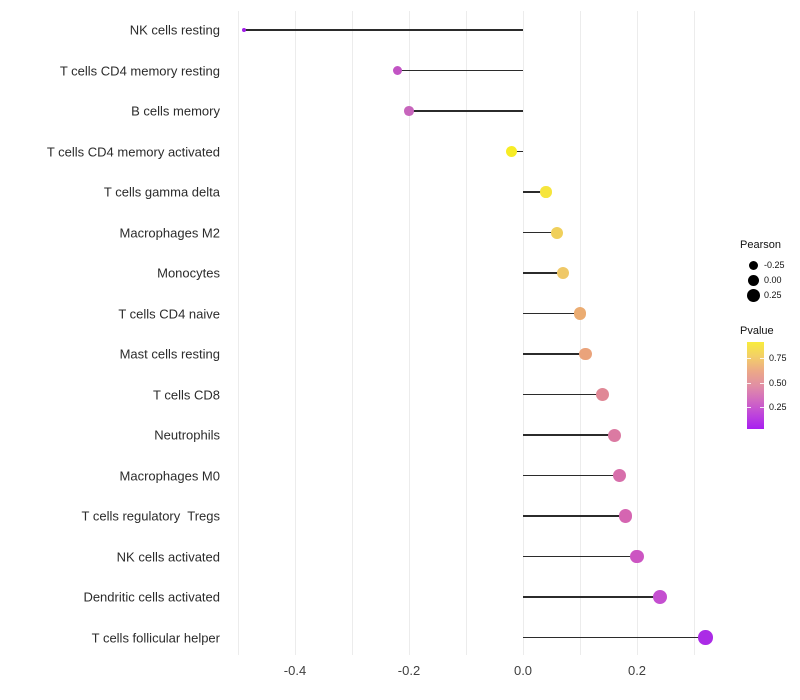 This screenshot has width=800, height=700. I want to click on y-axis-label: Macrophages M0, so click(169, 475).